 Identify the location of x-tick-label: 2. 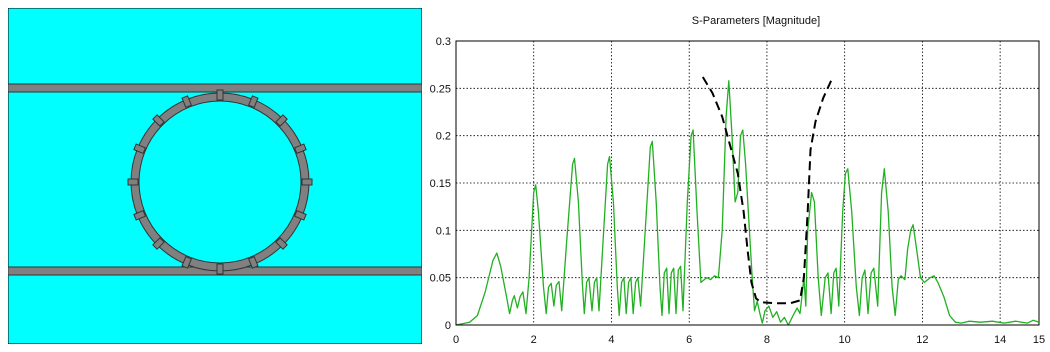
(534, 340).